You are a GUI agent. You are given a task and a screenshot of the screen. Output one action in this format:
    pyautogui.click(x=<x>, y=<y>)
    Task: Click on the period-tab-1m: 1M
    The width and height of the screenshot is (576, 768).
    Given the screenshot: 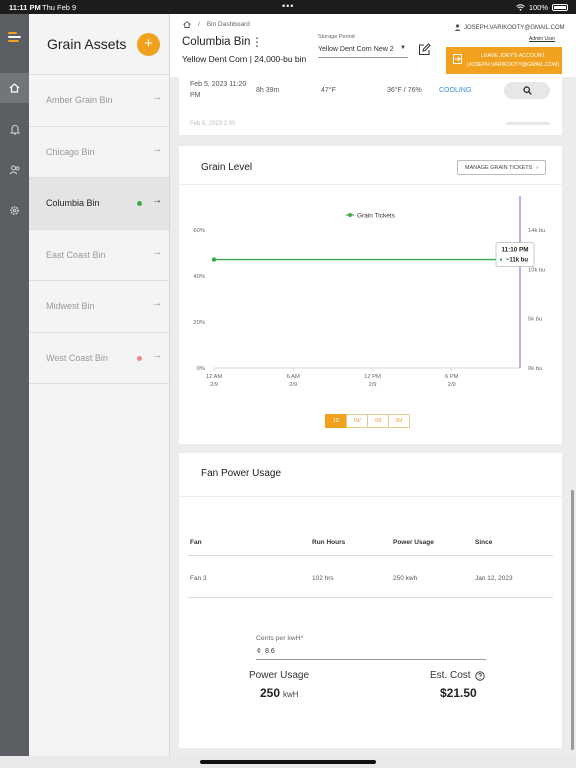 What is the action you would take?
    pyautogui.click(x=378, y=421)
    